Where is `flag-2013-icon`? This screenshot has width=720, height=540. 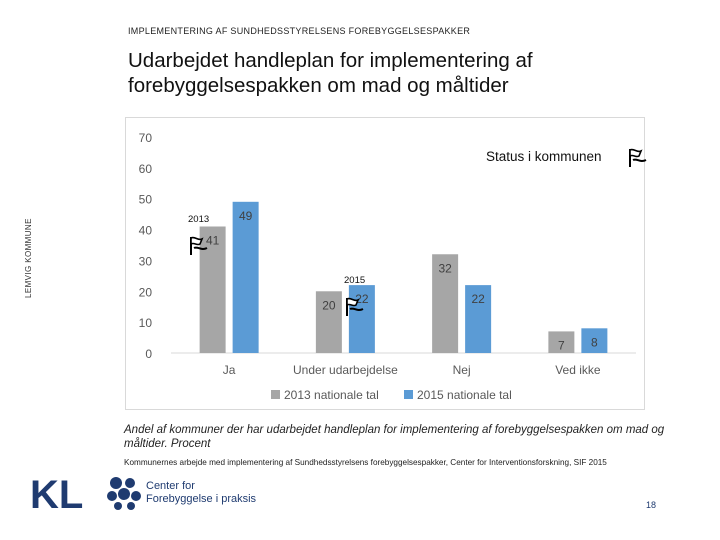
flag-2013-icon is located at coordinates (199, 245).